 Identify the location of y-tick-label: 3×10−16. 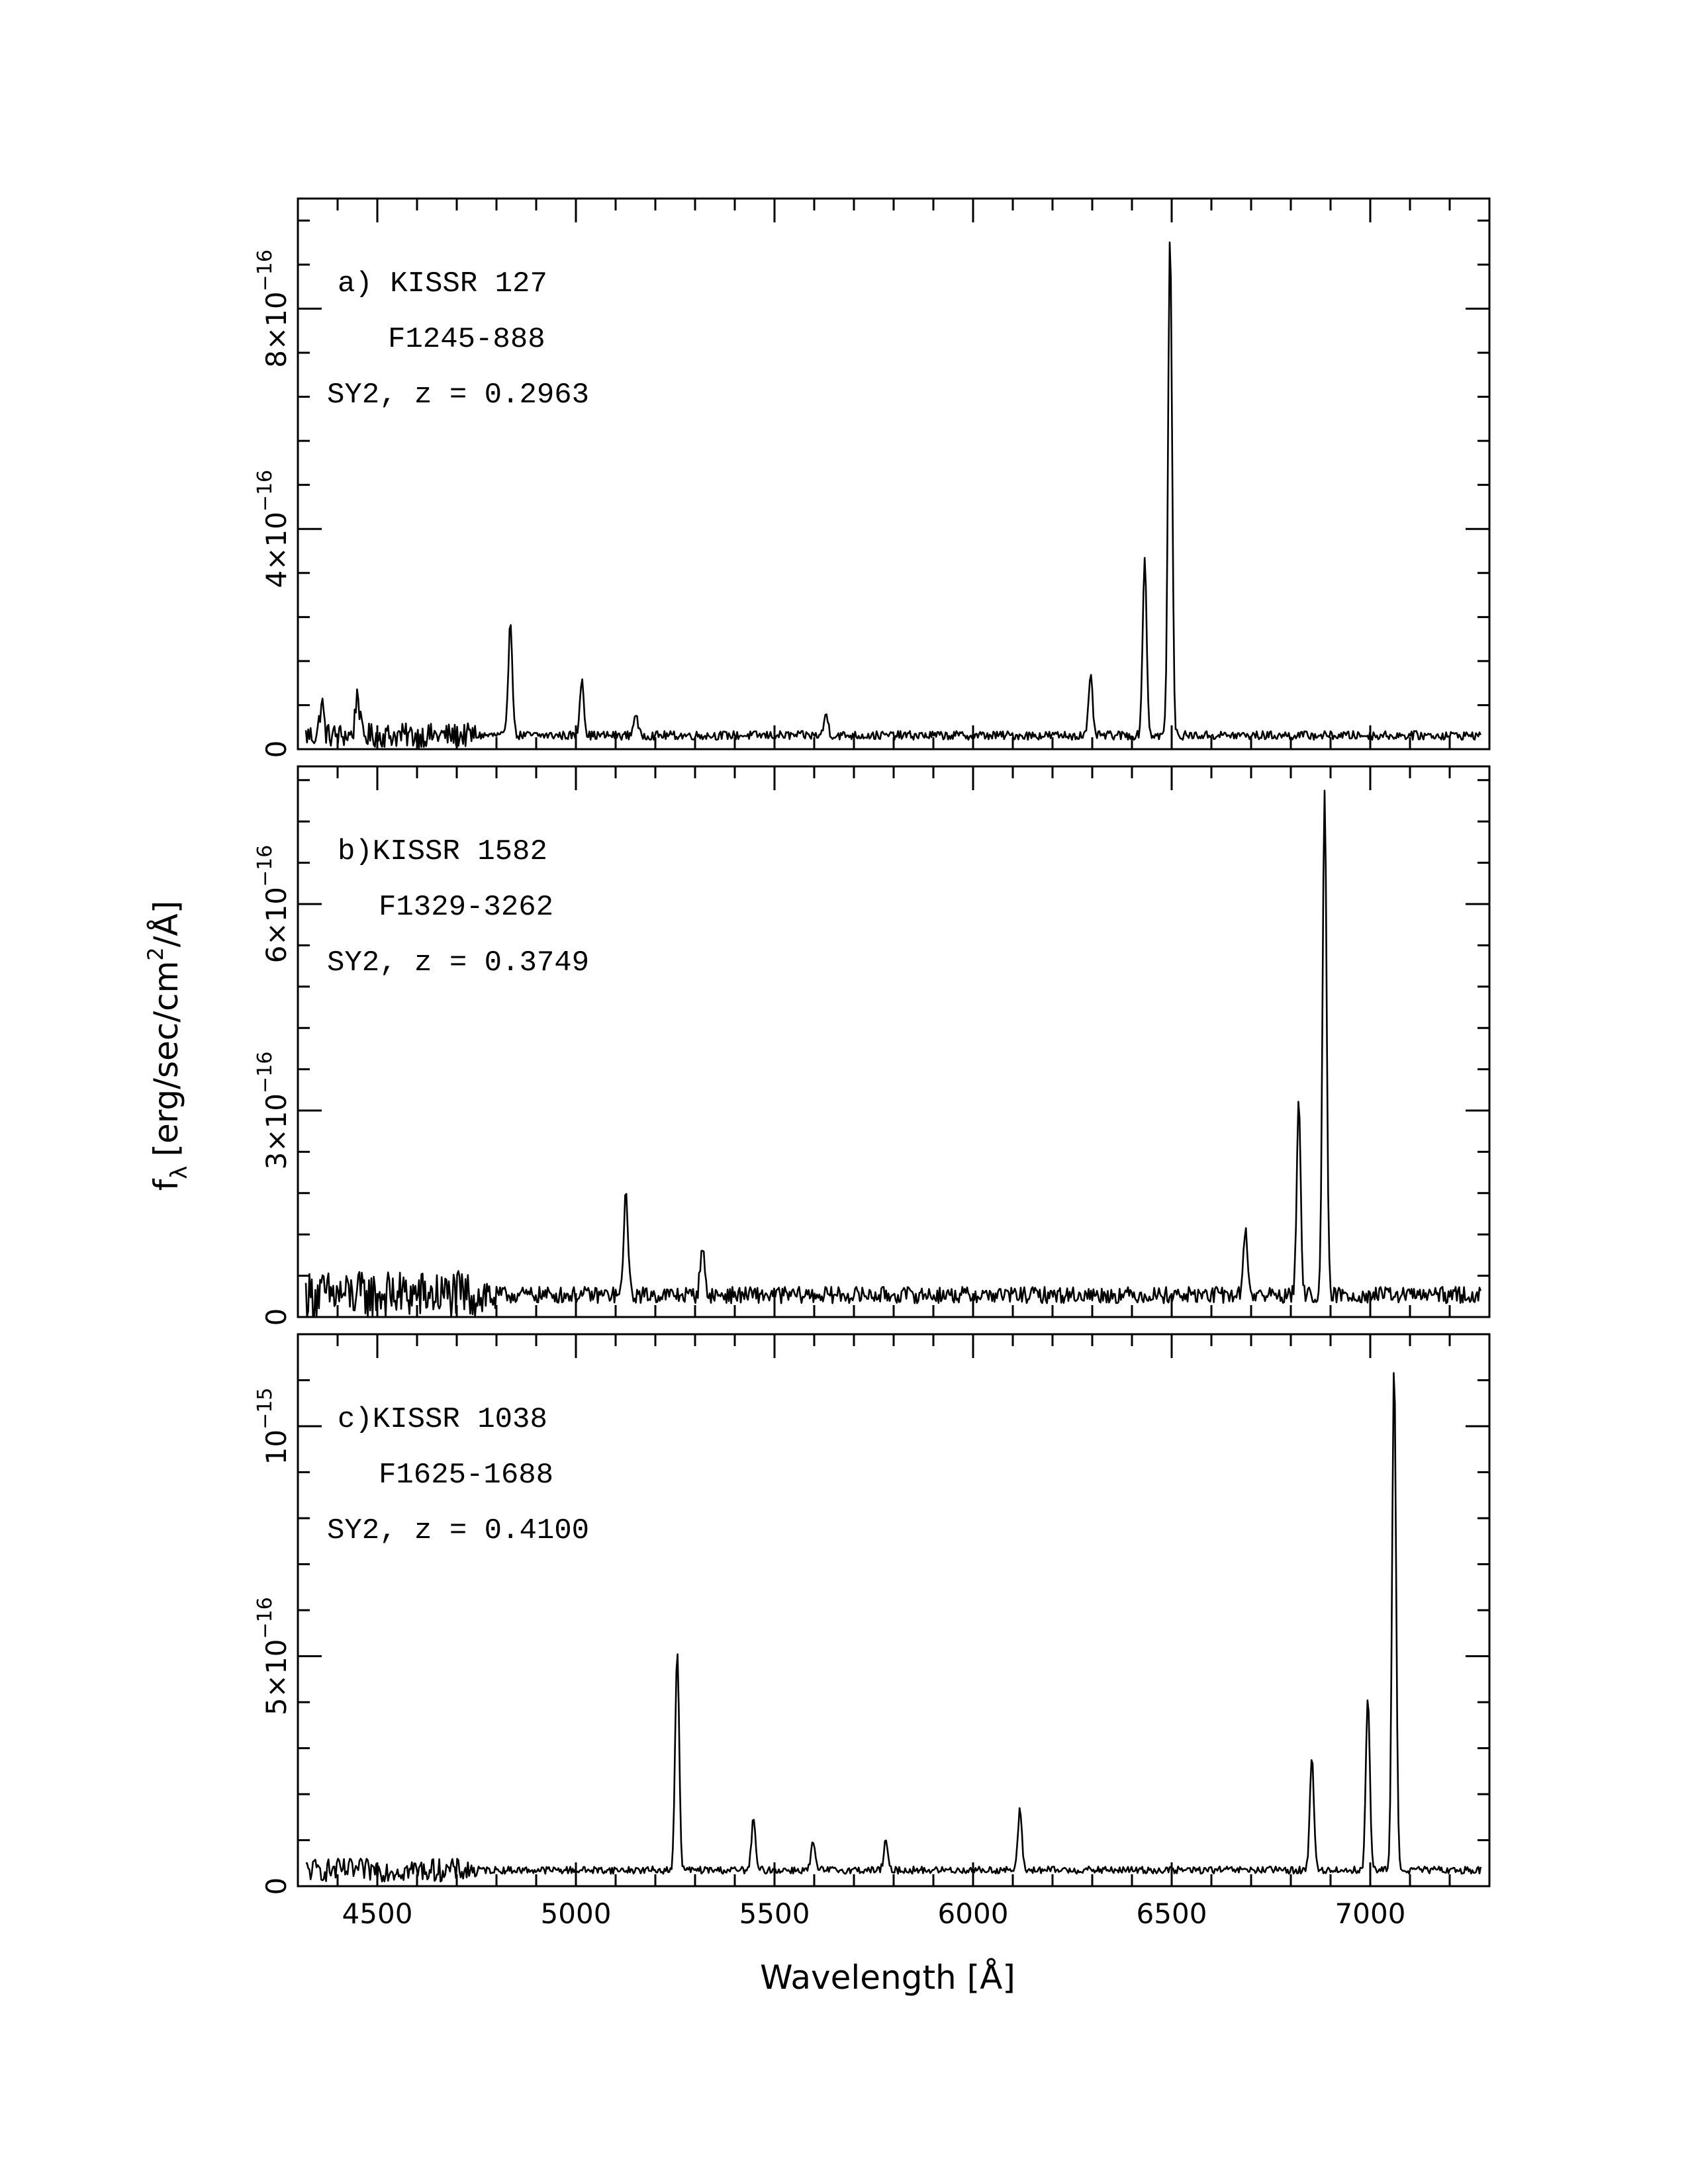
(273, 1111).